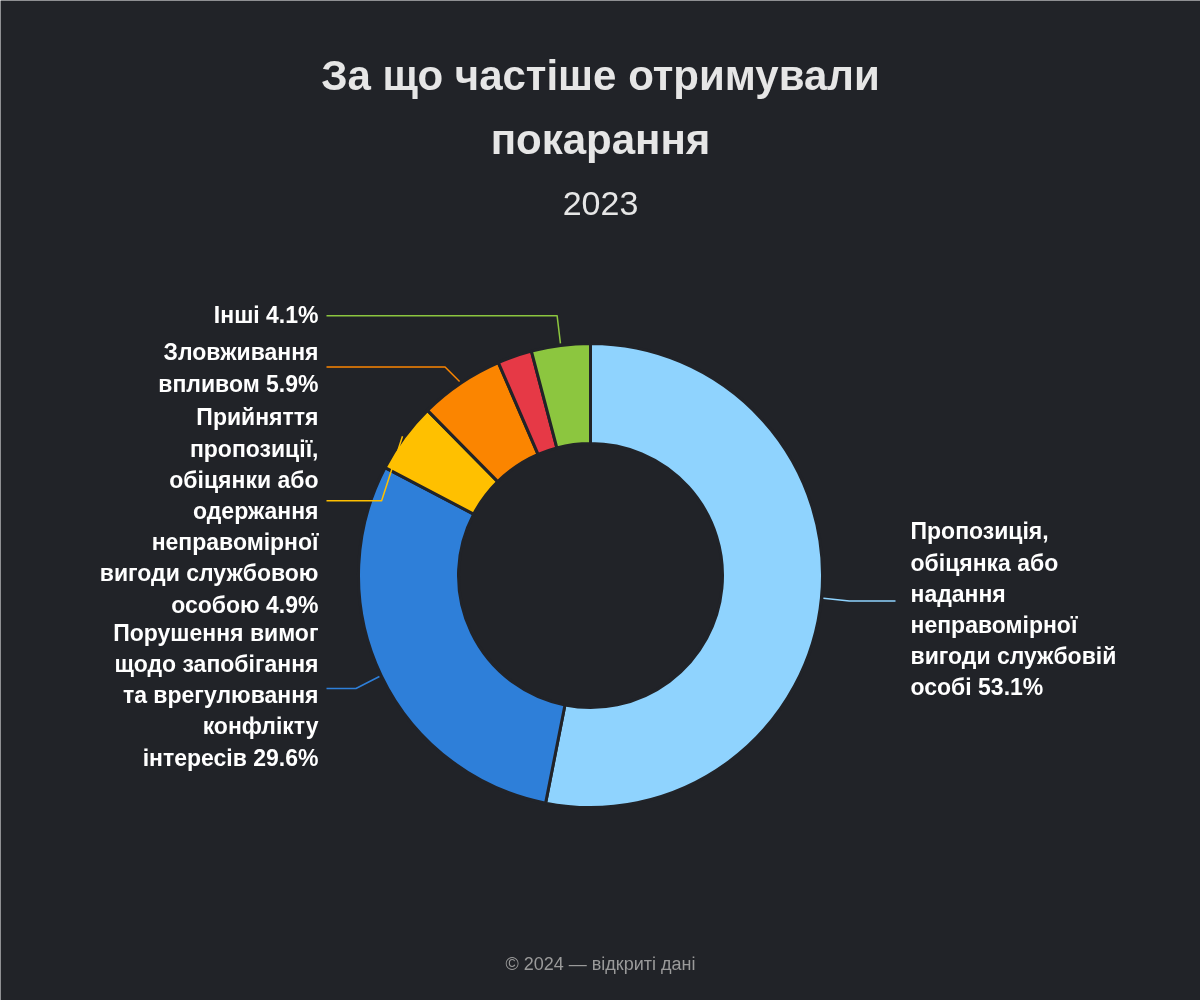  What do you see at coordinates (209, 511) in the screenshot?
I see `slice-label: Прийняття пропозиції, обіцянки або одержання неправомірної вигоди службовою особою 4.9%` at bounding box center [209, 511].